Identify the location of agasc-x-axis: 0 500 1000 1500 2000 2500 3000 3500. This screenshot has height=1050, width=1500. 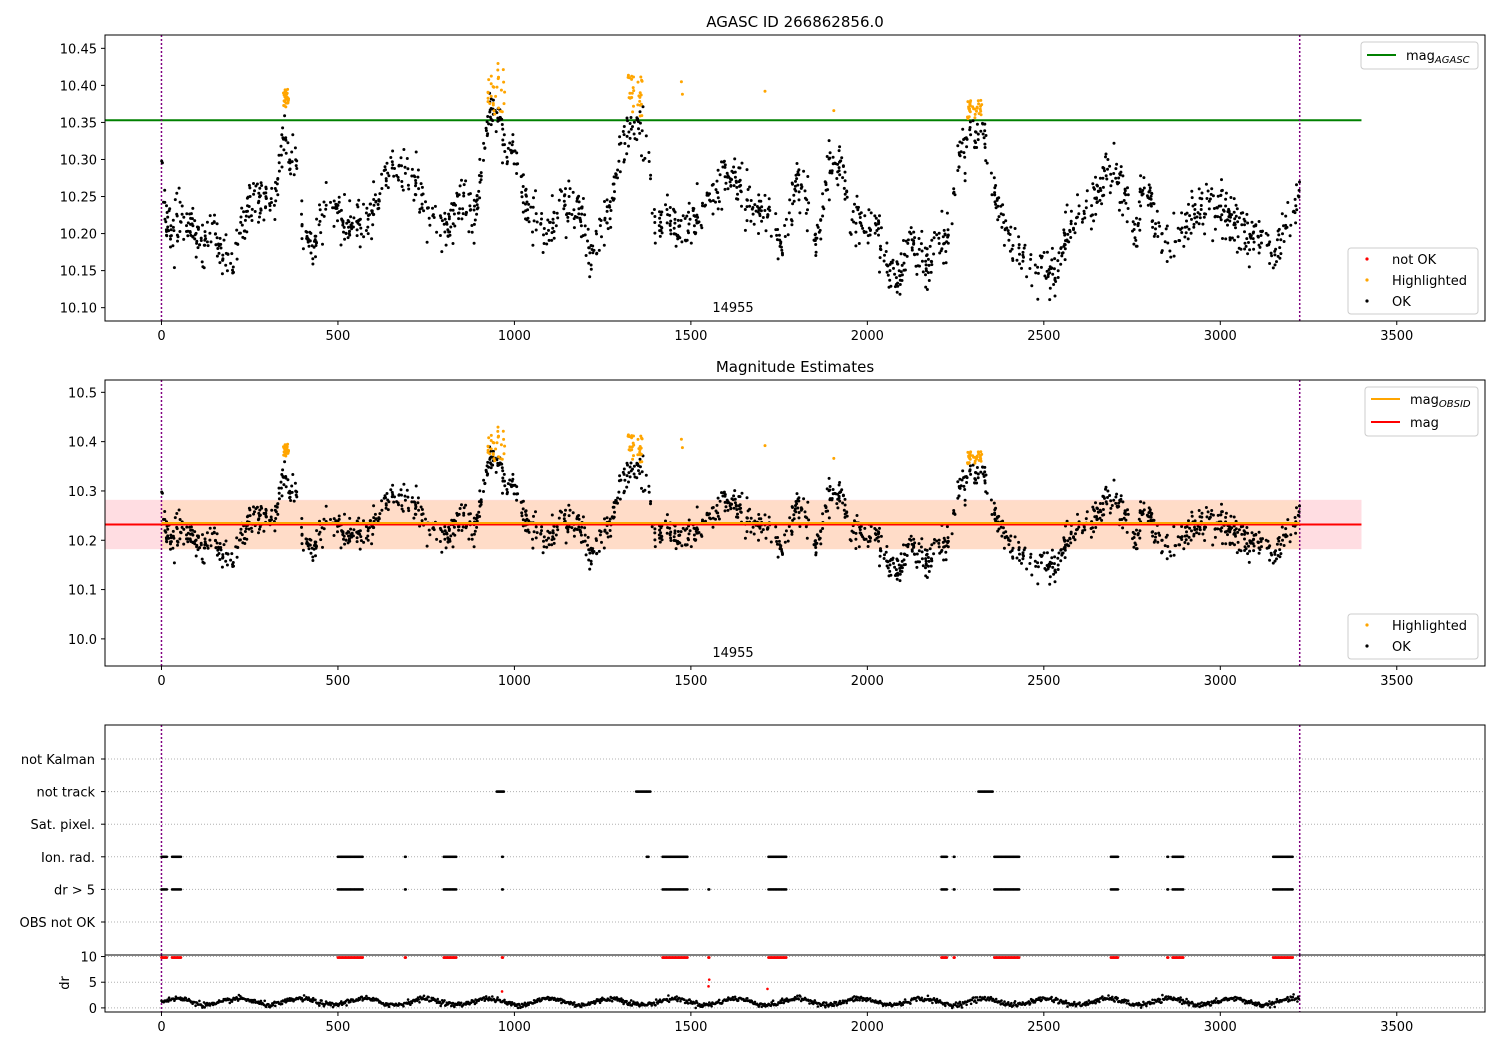
(785, 332).